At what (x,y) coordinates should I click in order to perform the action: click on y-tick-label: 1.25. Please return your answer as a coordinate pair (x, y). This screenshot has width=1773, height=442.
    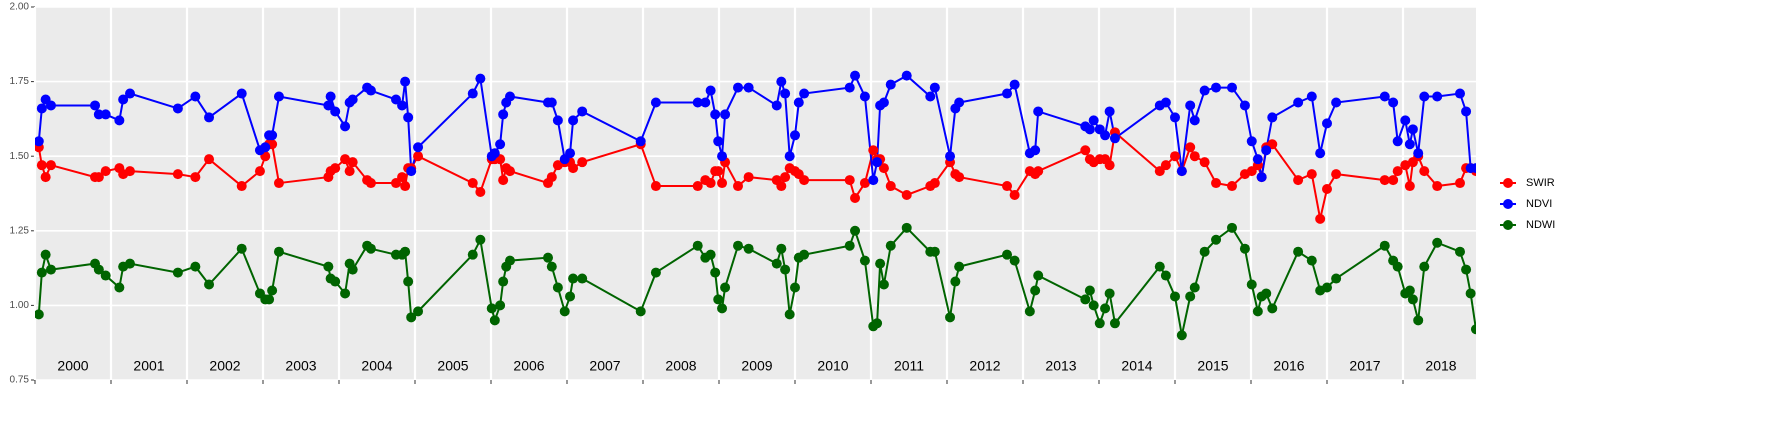
    Looking at the image, I should click on (20, 230).